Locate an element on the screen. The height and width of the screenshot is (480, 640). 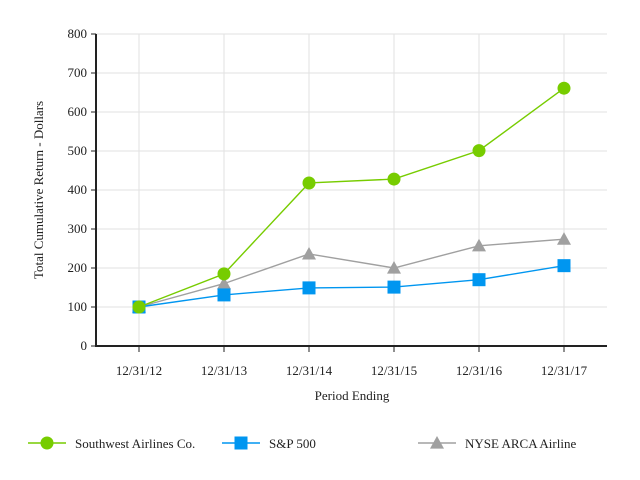
legend-label: S&P 500 is located at coordinates (292, 443).